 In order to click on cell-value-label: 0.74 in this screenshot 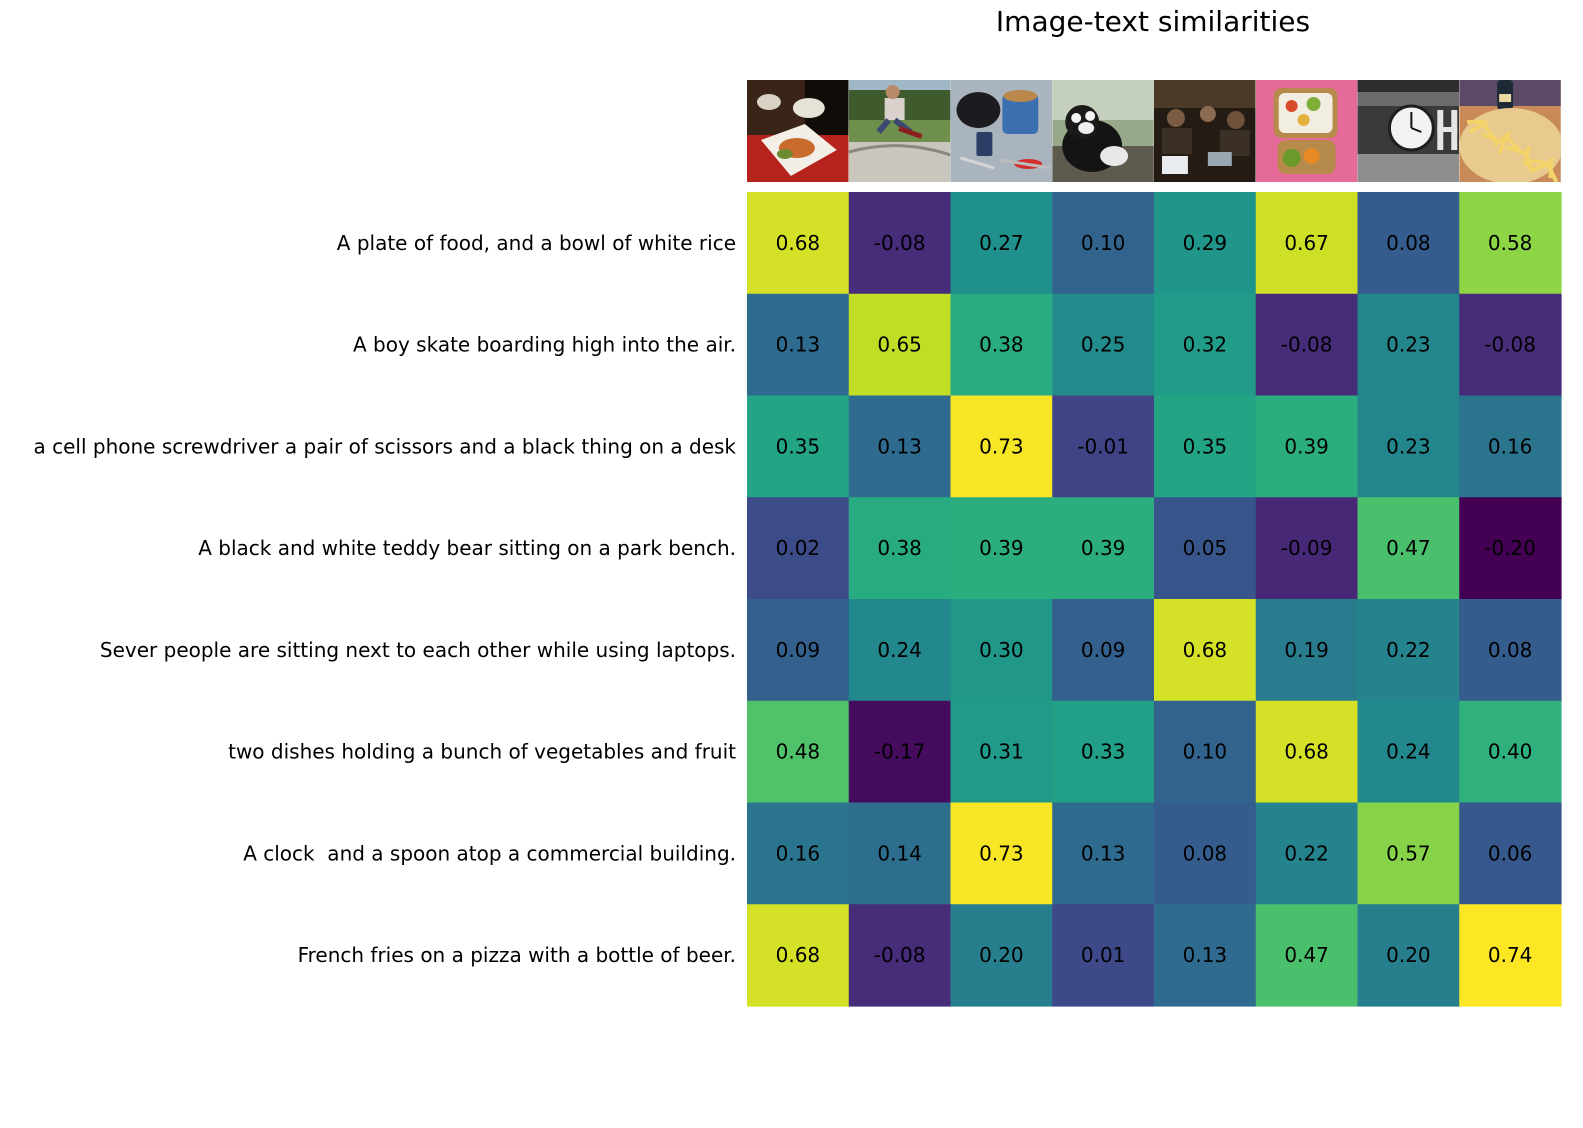, I will do `click(1510, 955)`.